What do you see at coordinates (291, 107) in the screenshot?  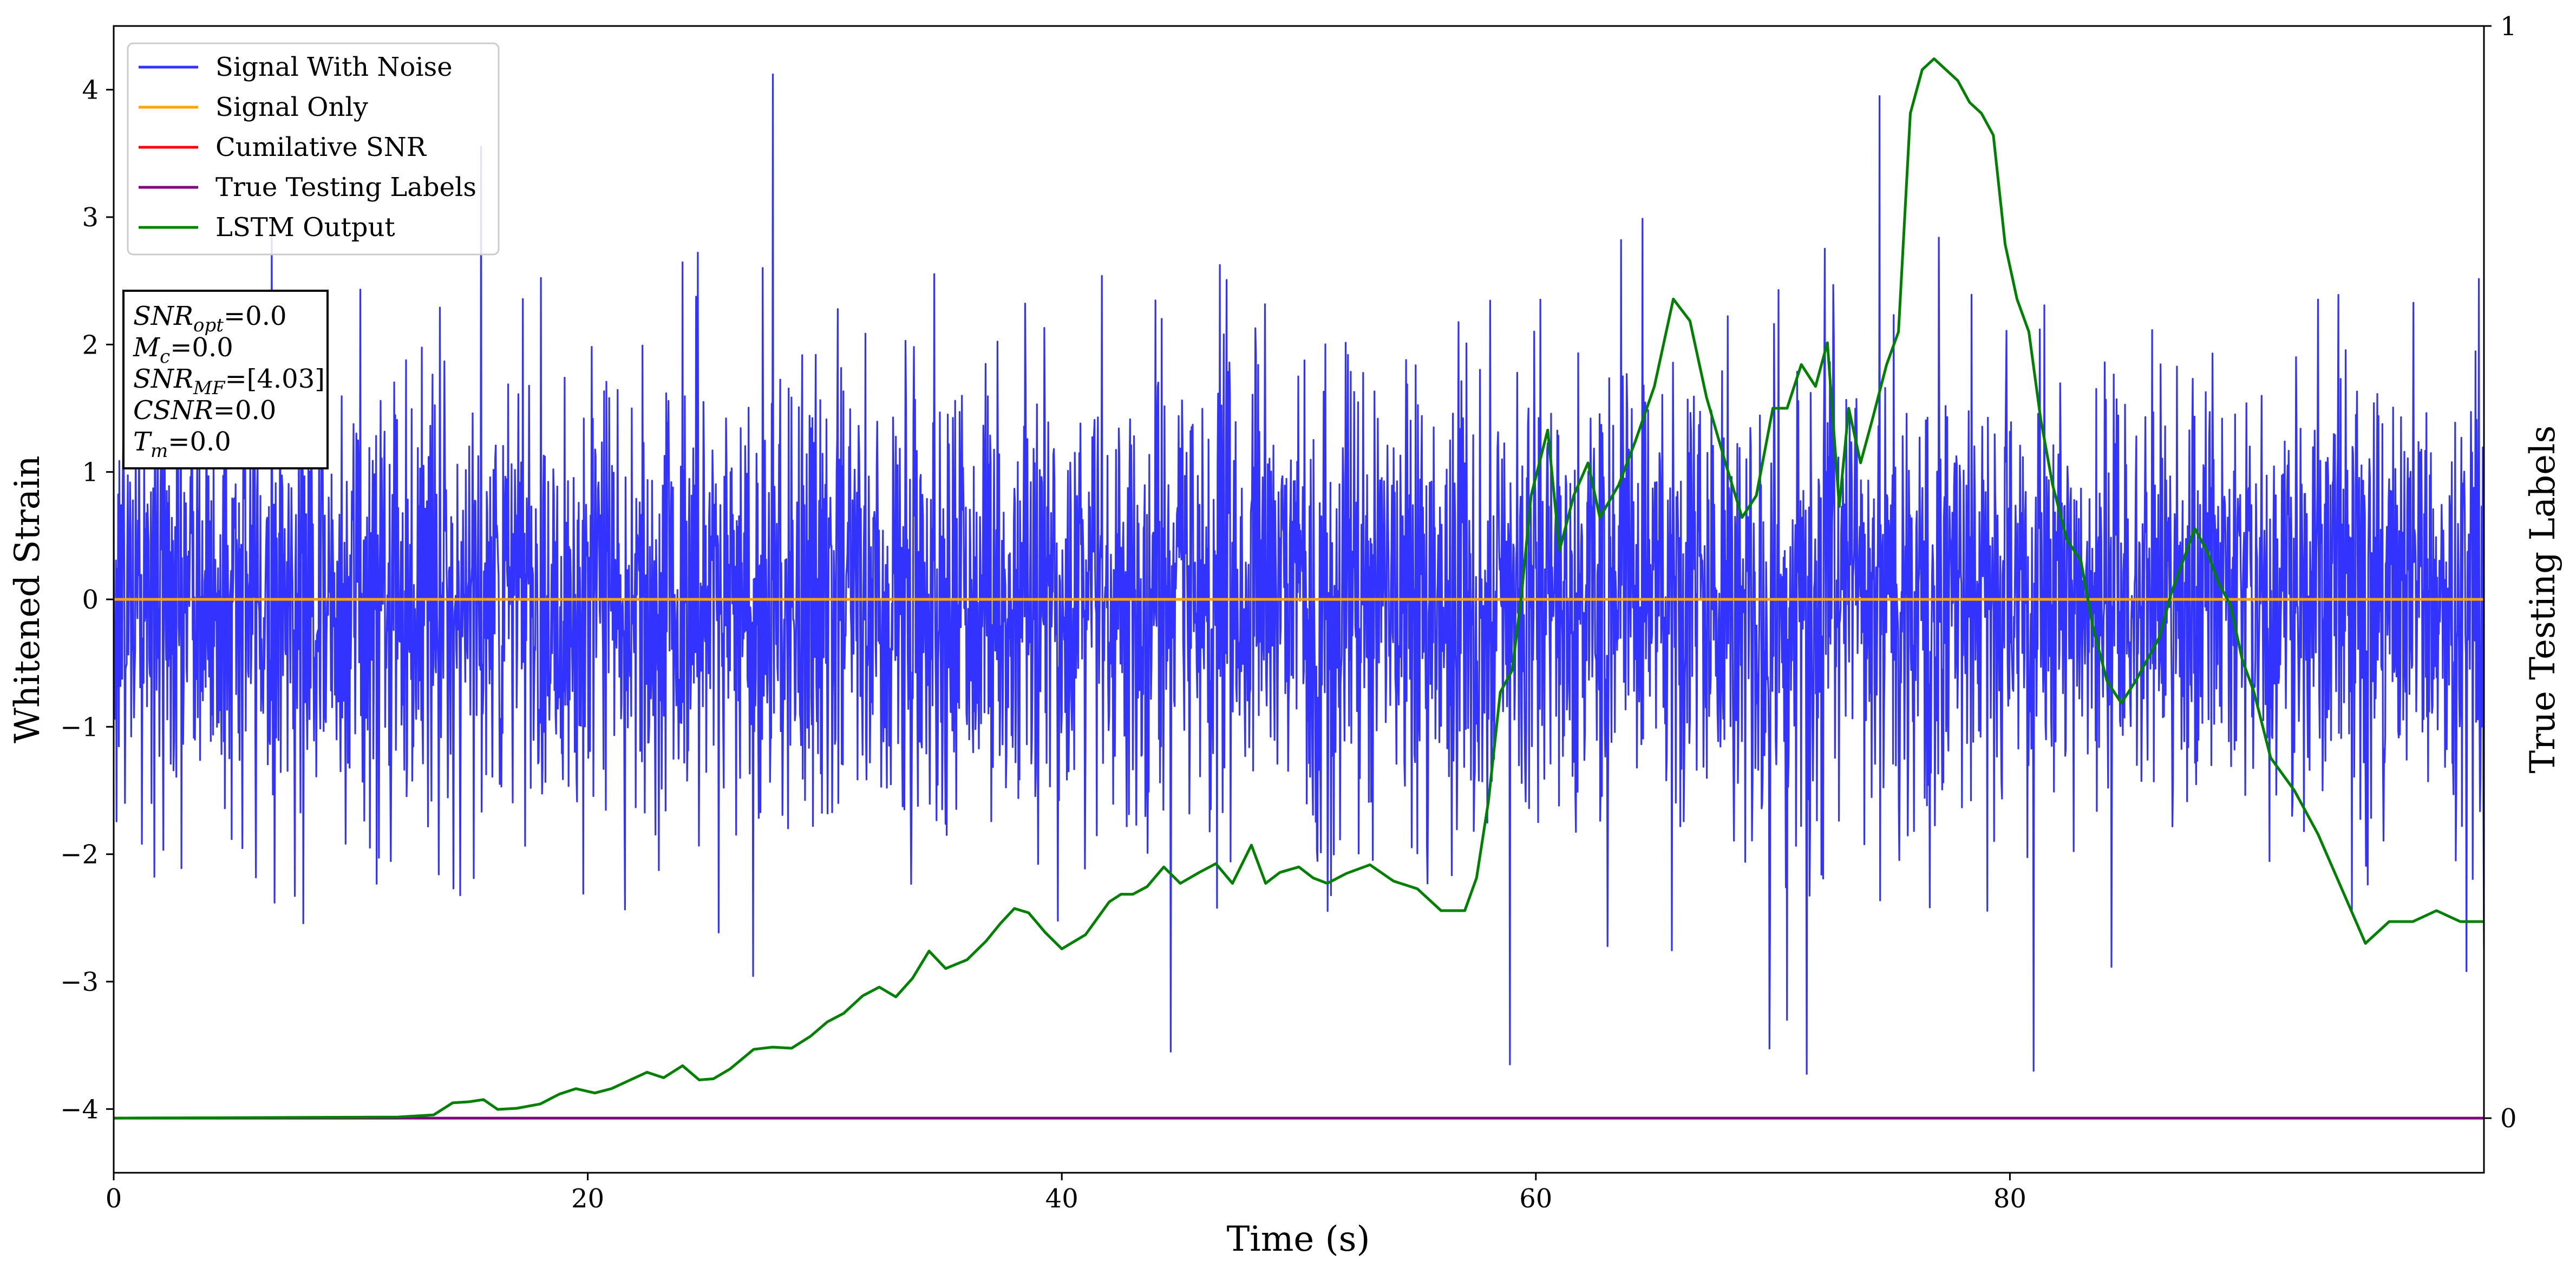 I see `legend-label: Signal Only` at bounding box center [291, 107].